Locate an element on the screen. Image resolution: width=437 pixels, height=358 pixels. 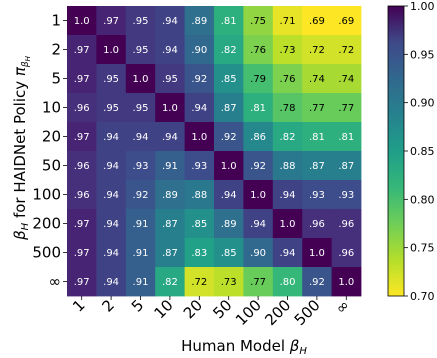
cell-value-label: .72 is located at coordinates (346, 50).